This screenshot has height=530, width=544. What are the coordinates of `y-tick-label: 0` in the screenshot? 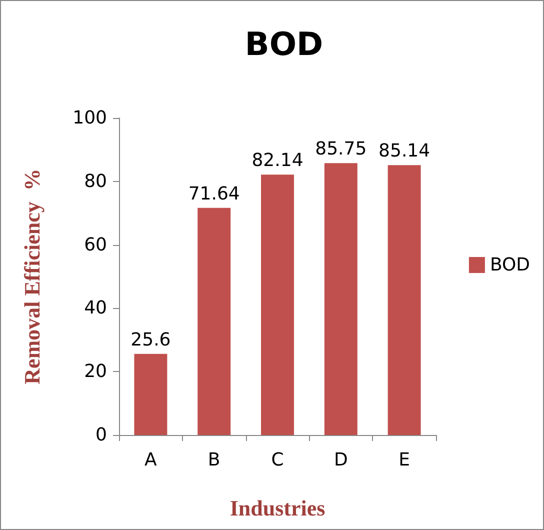 It's located at (101, 435).